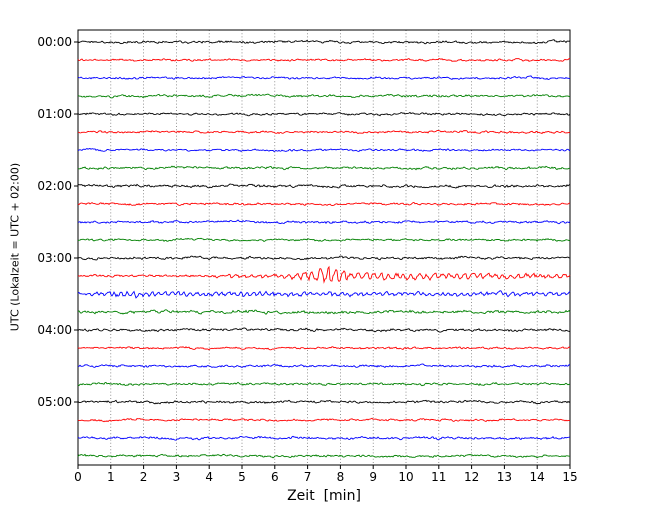 The width and height of the screenshot is (650, 520). Describe the element at coordinates (54, 114) in the screenshot. I see `y-tick-label: 01:00` at that location.